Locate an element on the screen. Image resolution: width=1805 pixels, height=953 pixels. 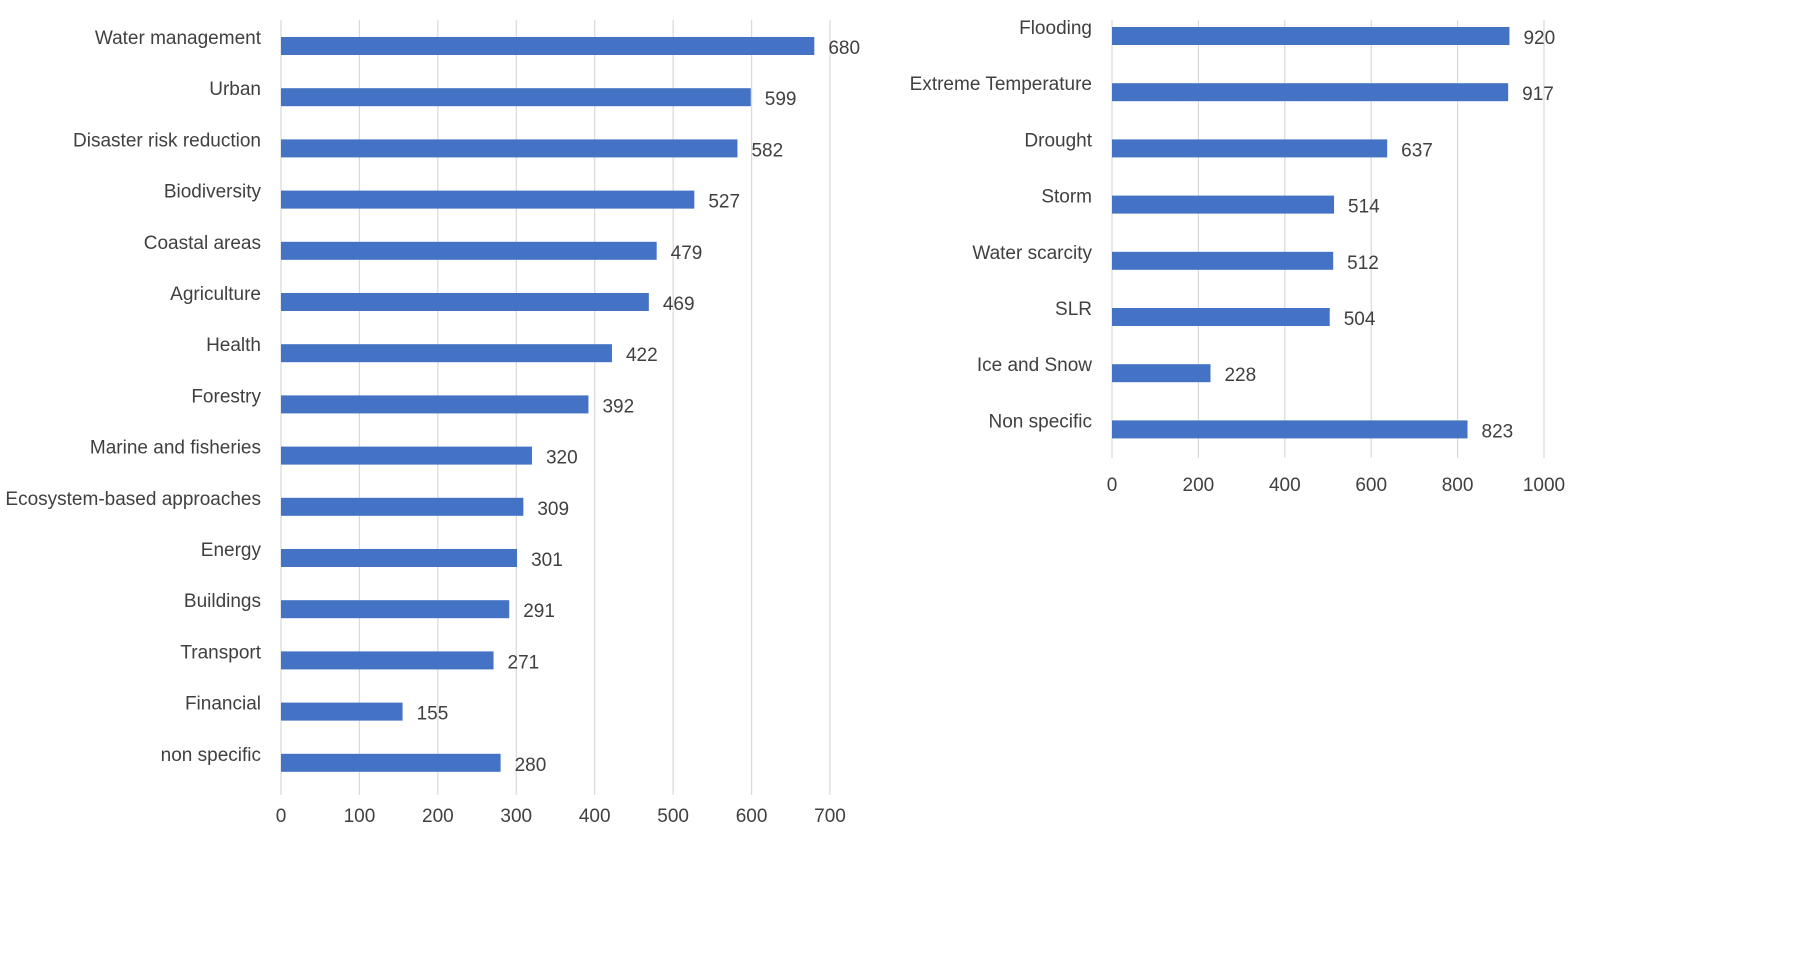
category-label: Buildings is located at coordinates (222, 601).